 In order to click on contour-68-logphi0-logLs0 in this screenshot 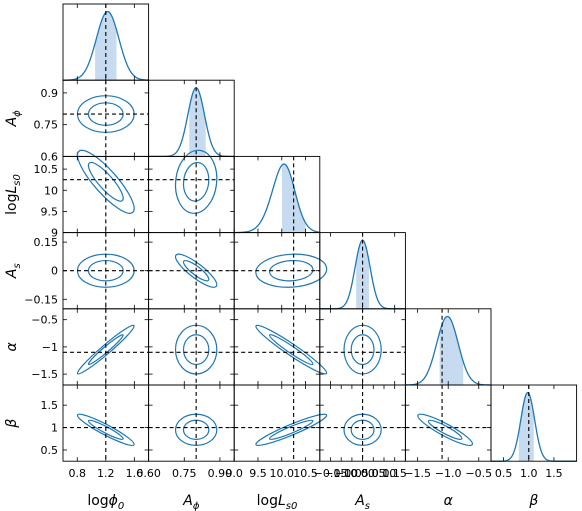, I will do `click(105, 181)`.